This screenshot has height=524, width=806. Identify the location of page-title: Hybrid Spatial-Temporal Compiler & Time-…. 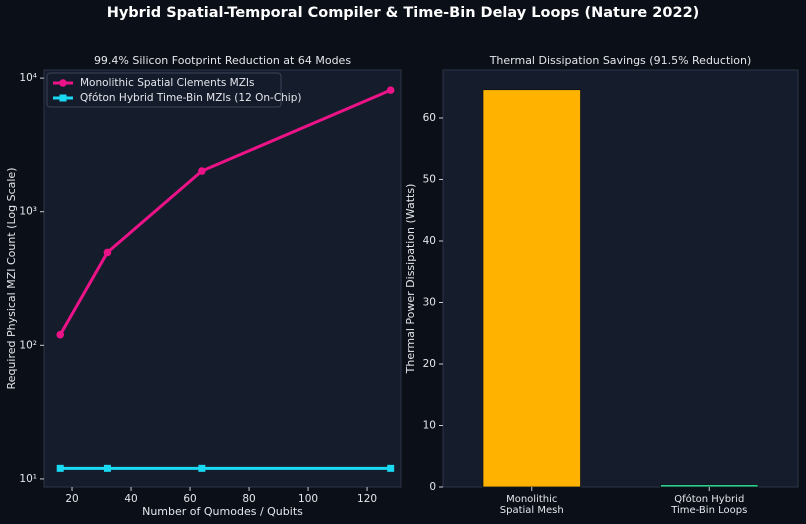
(403, 13).